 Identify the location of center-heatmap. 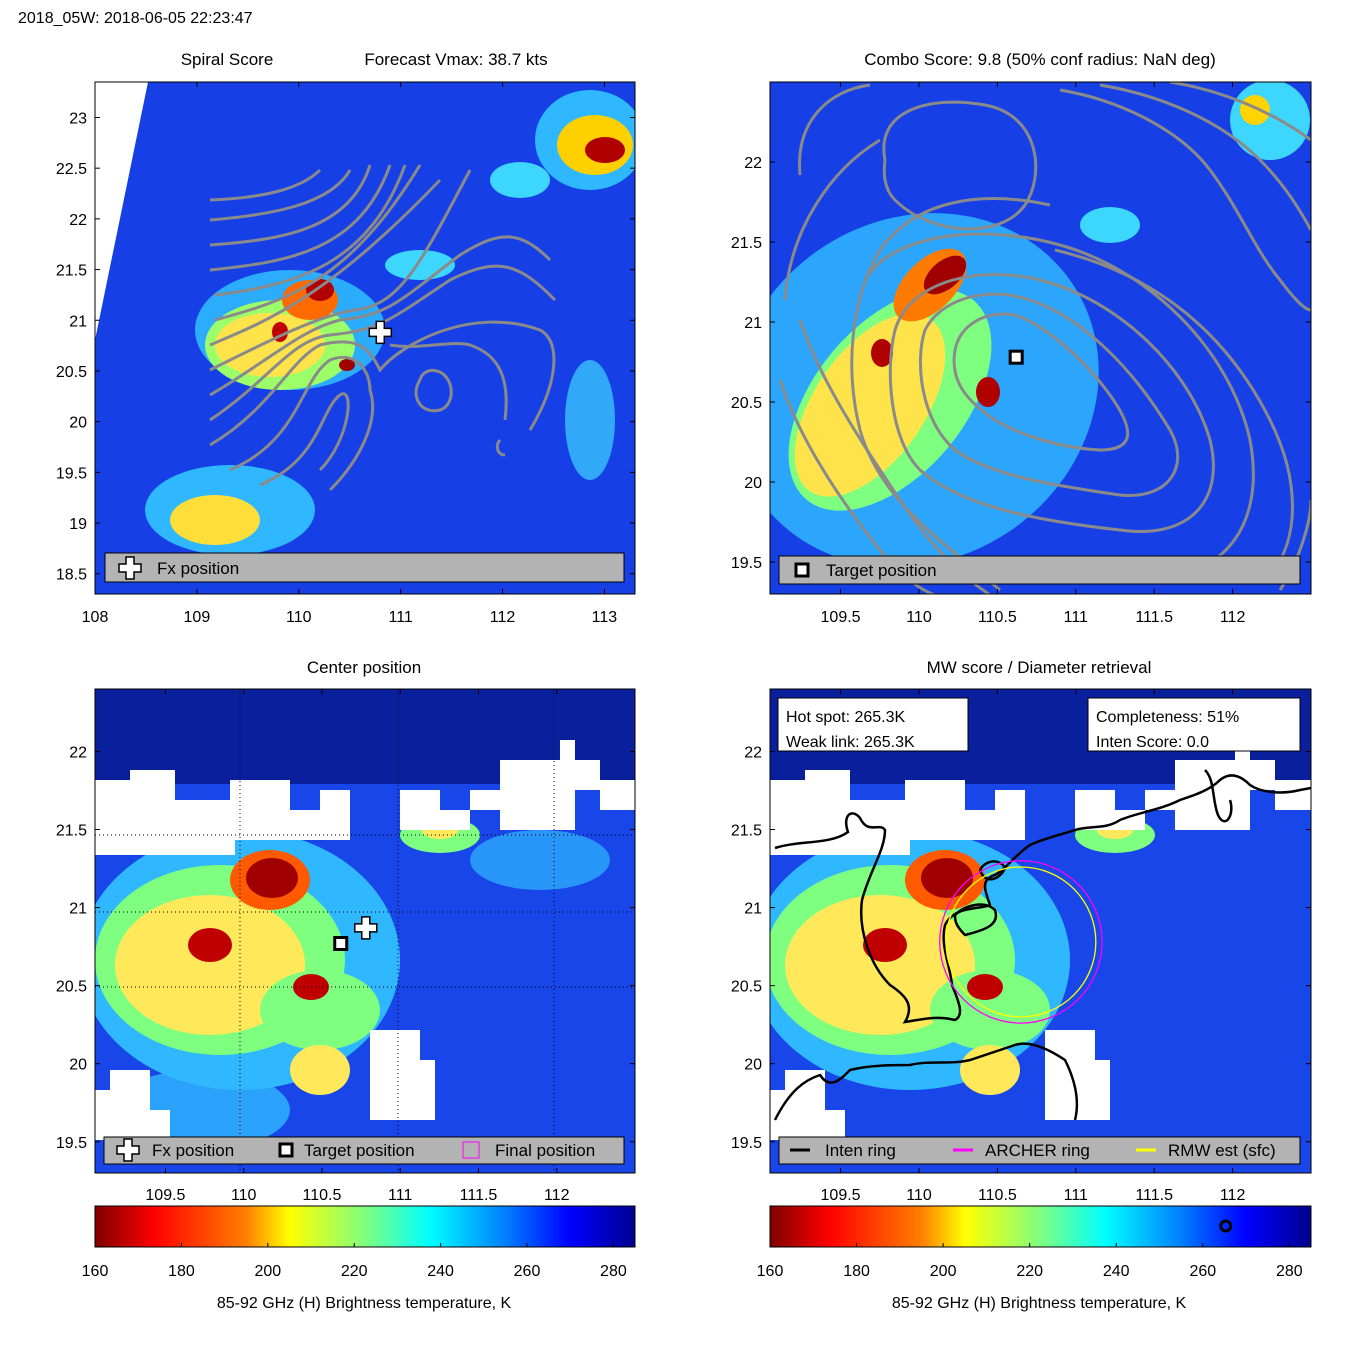
(365, 931).